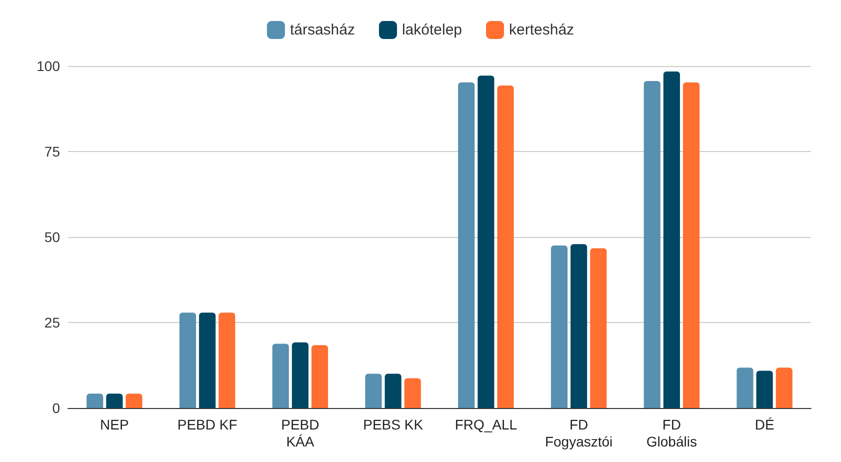  What do you see at coordinates (56, 408) in the screenshot?
I see `y-tick-label: 0` at bounding box center [56, 408].